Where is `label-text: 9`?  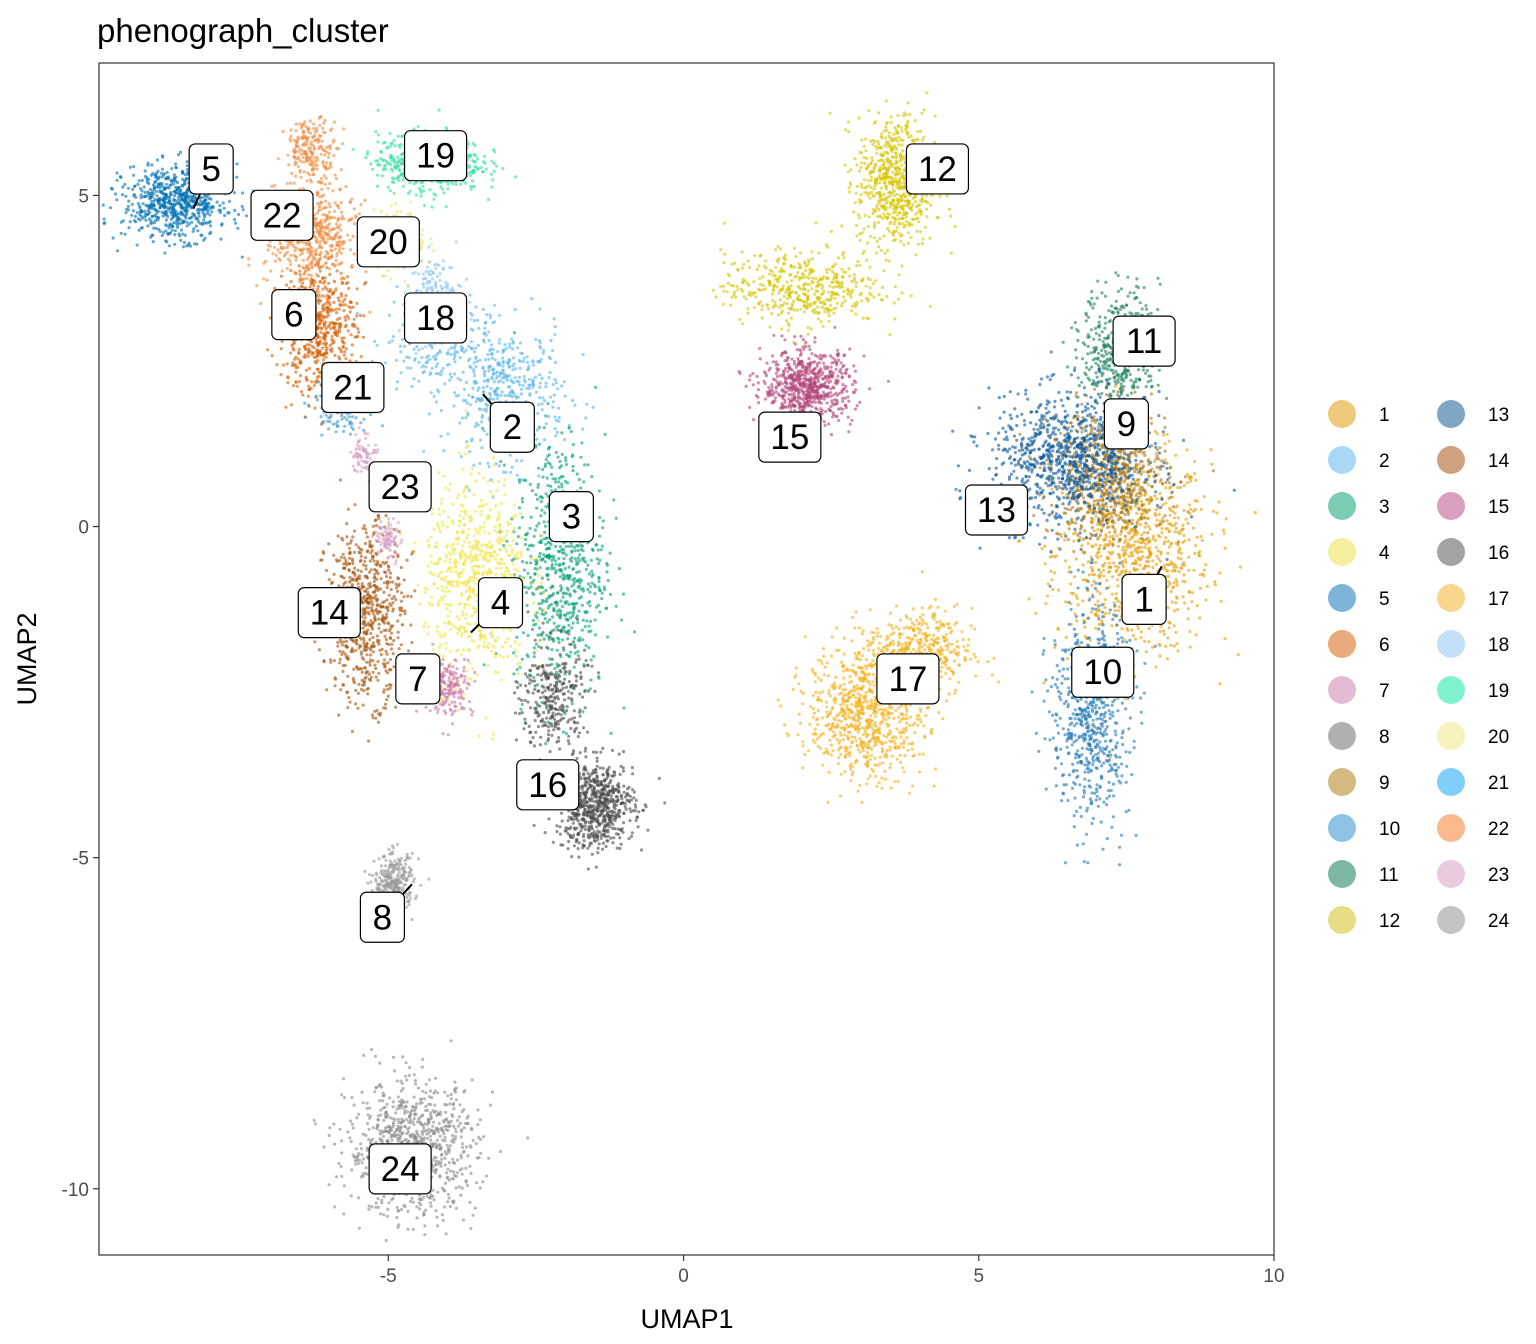
label-text: 9 is located at coordinates (1126, 424).